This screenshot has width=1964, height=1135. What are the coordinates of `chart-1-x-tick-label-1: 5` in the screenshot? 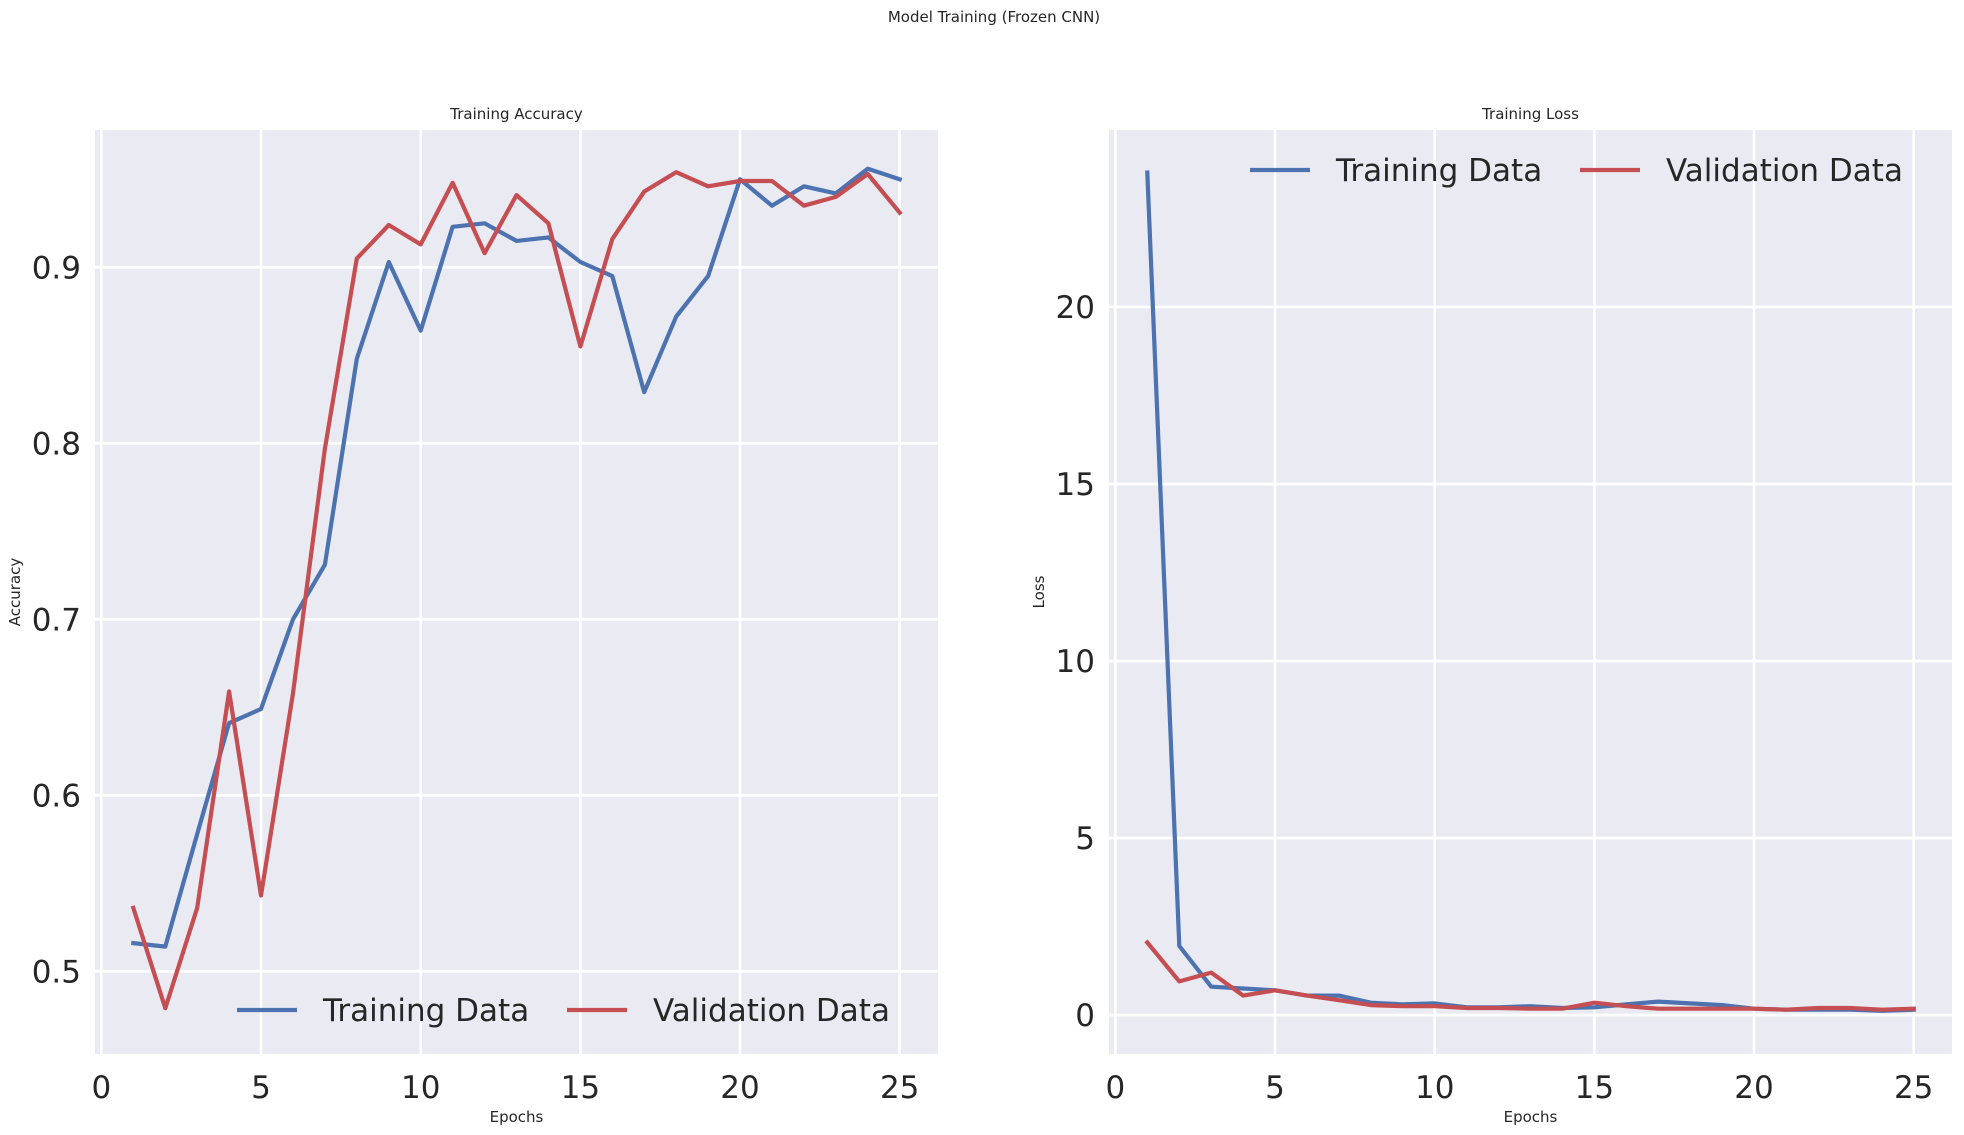 It's located at (1275, 1088).